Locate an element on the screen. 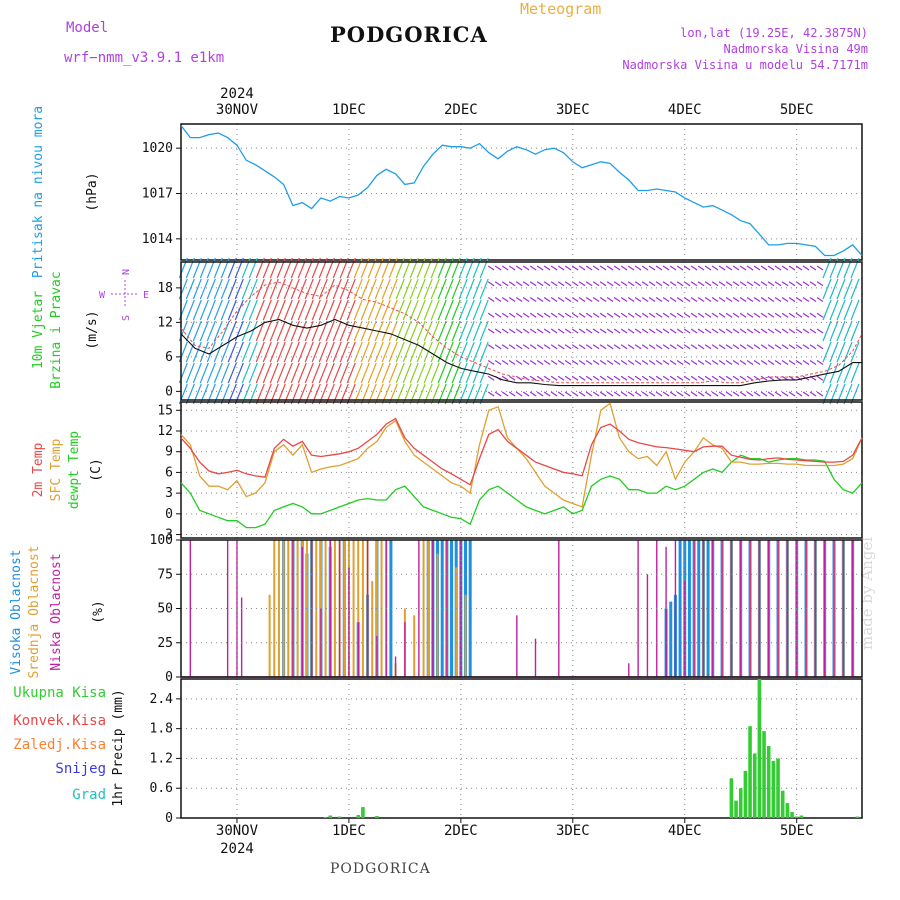 The width and height of the screenshot is (900, 900). panel-frame is located at coordinates (521, 331).